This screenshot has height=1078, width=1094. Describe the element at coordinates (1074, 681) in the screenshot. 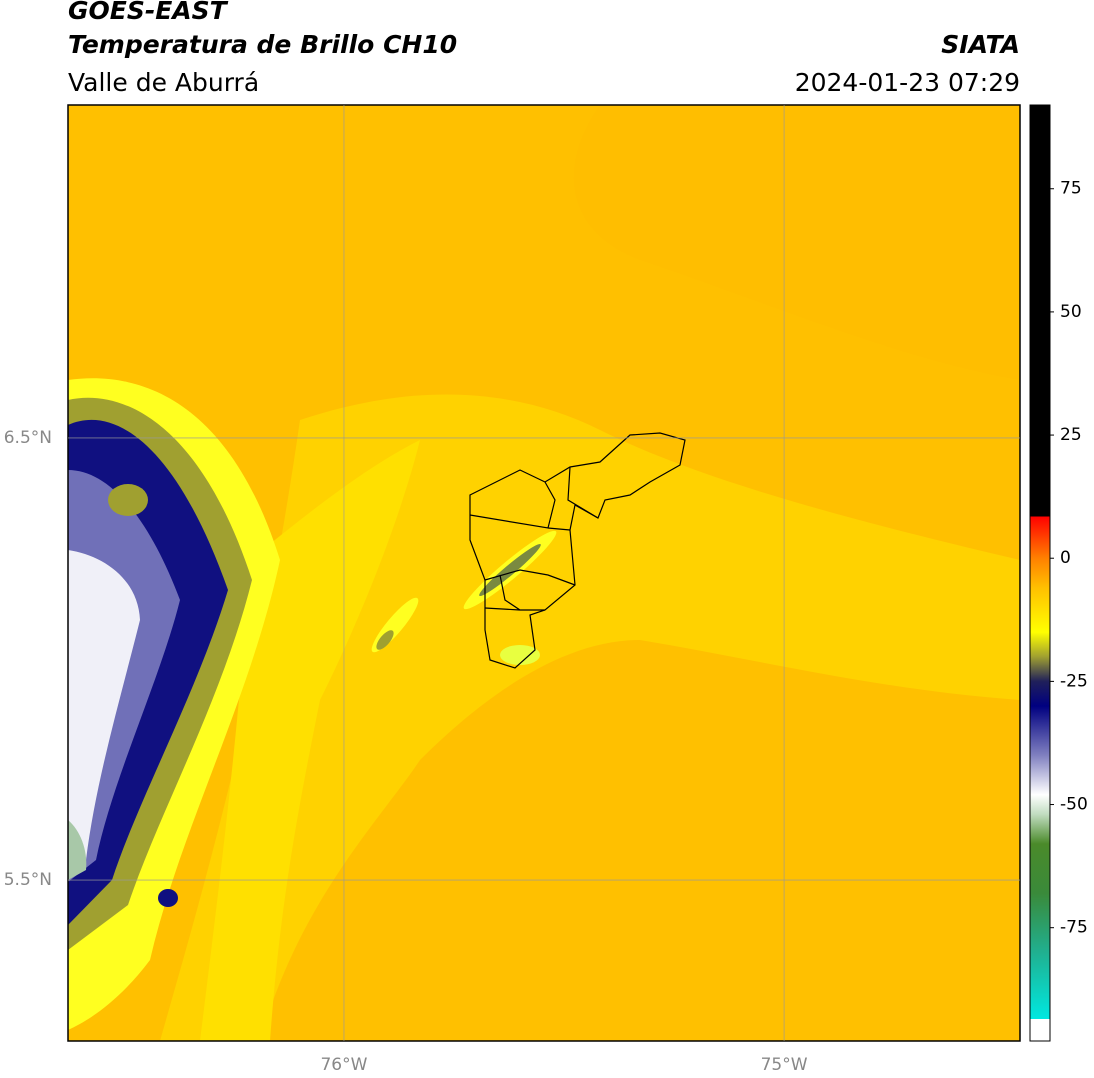

I see `colorbar-tick-label: -25` at that location.